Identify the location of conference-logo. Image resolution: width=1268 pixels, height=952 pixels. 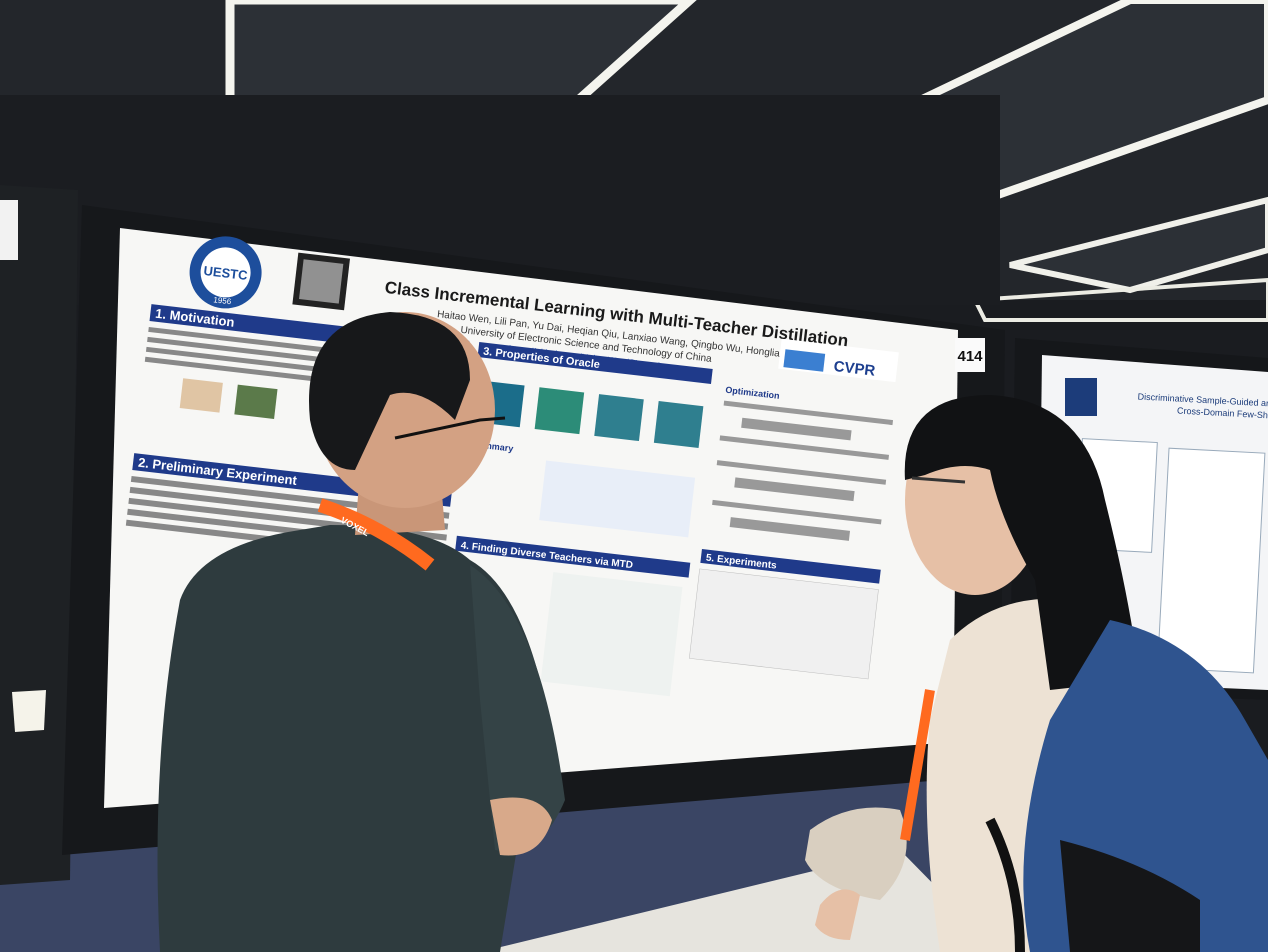
(838, 360).